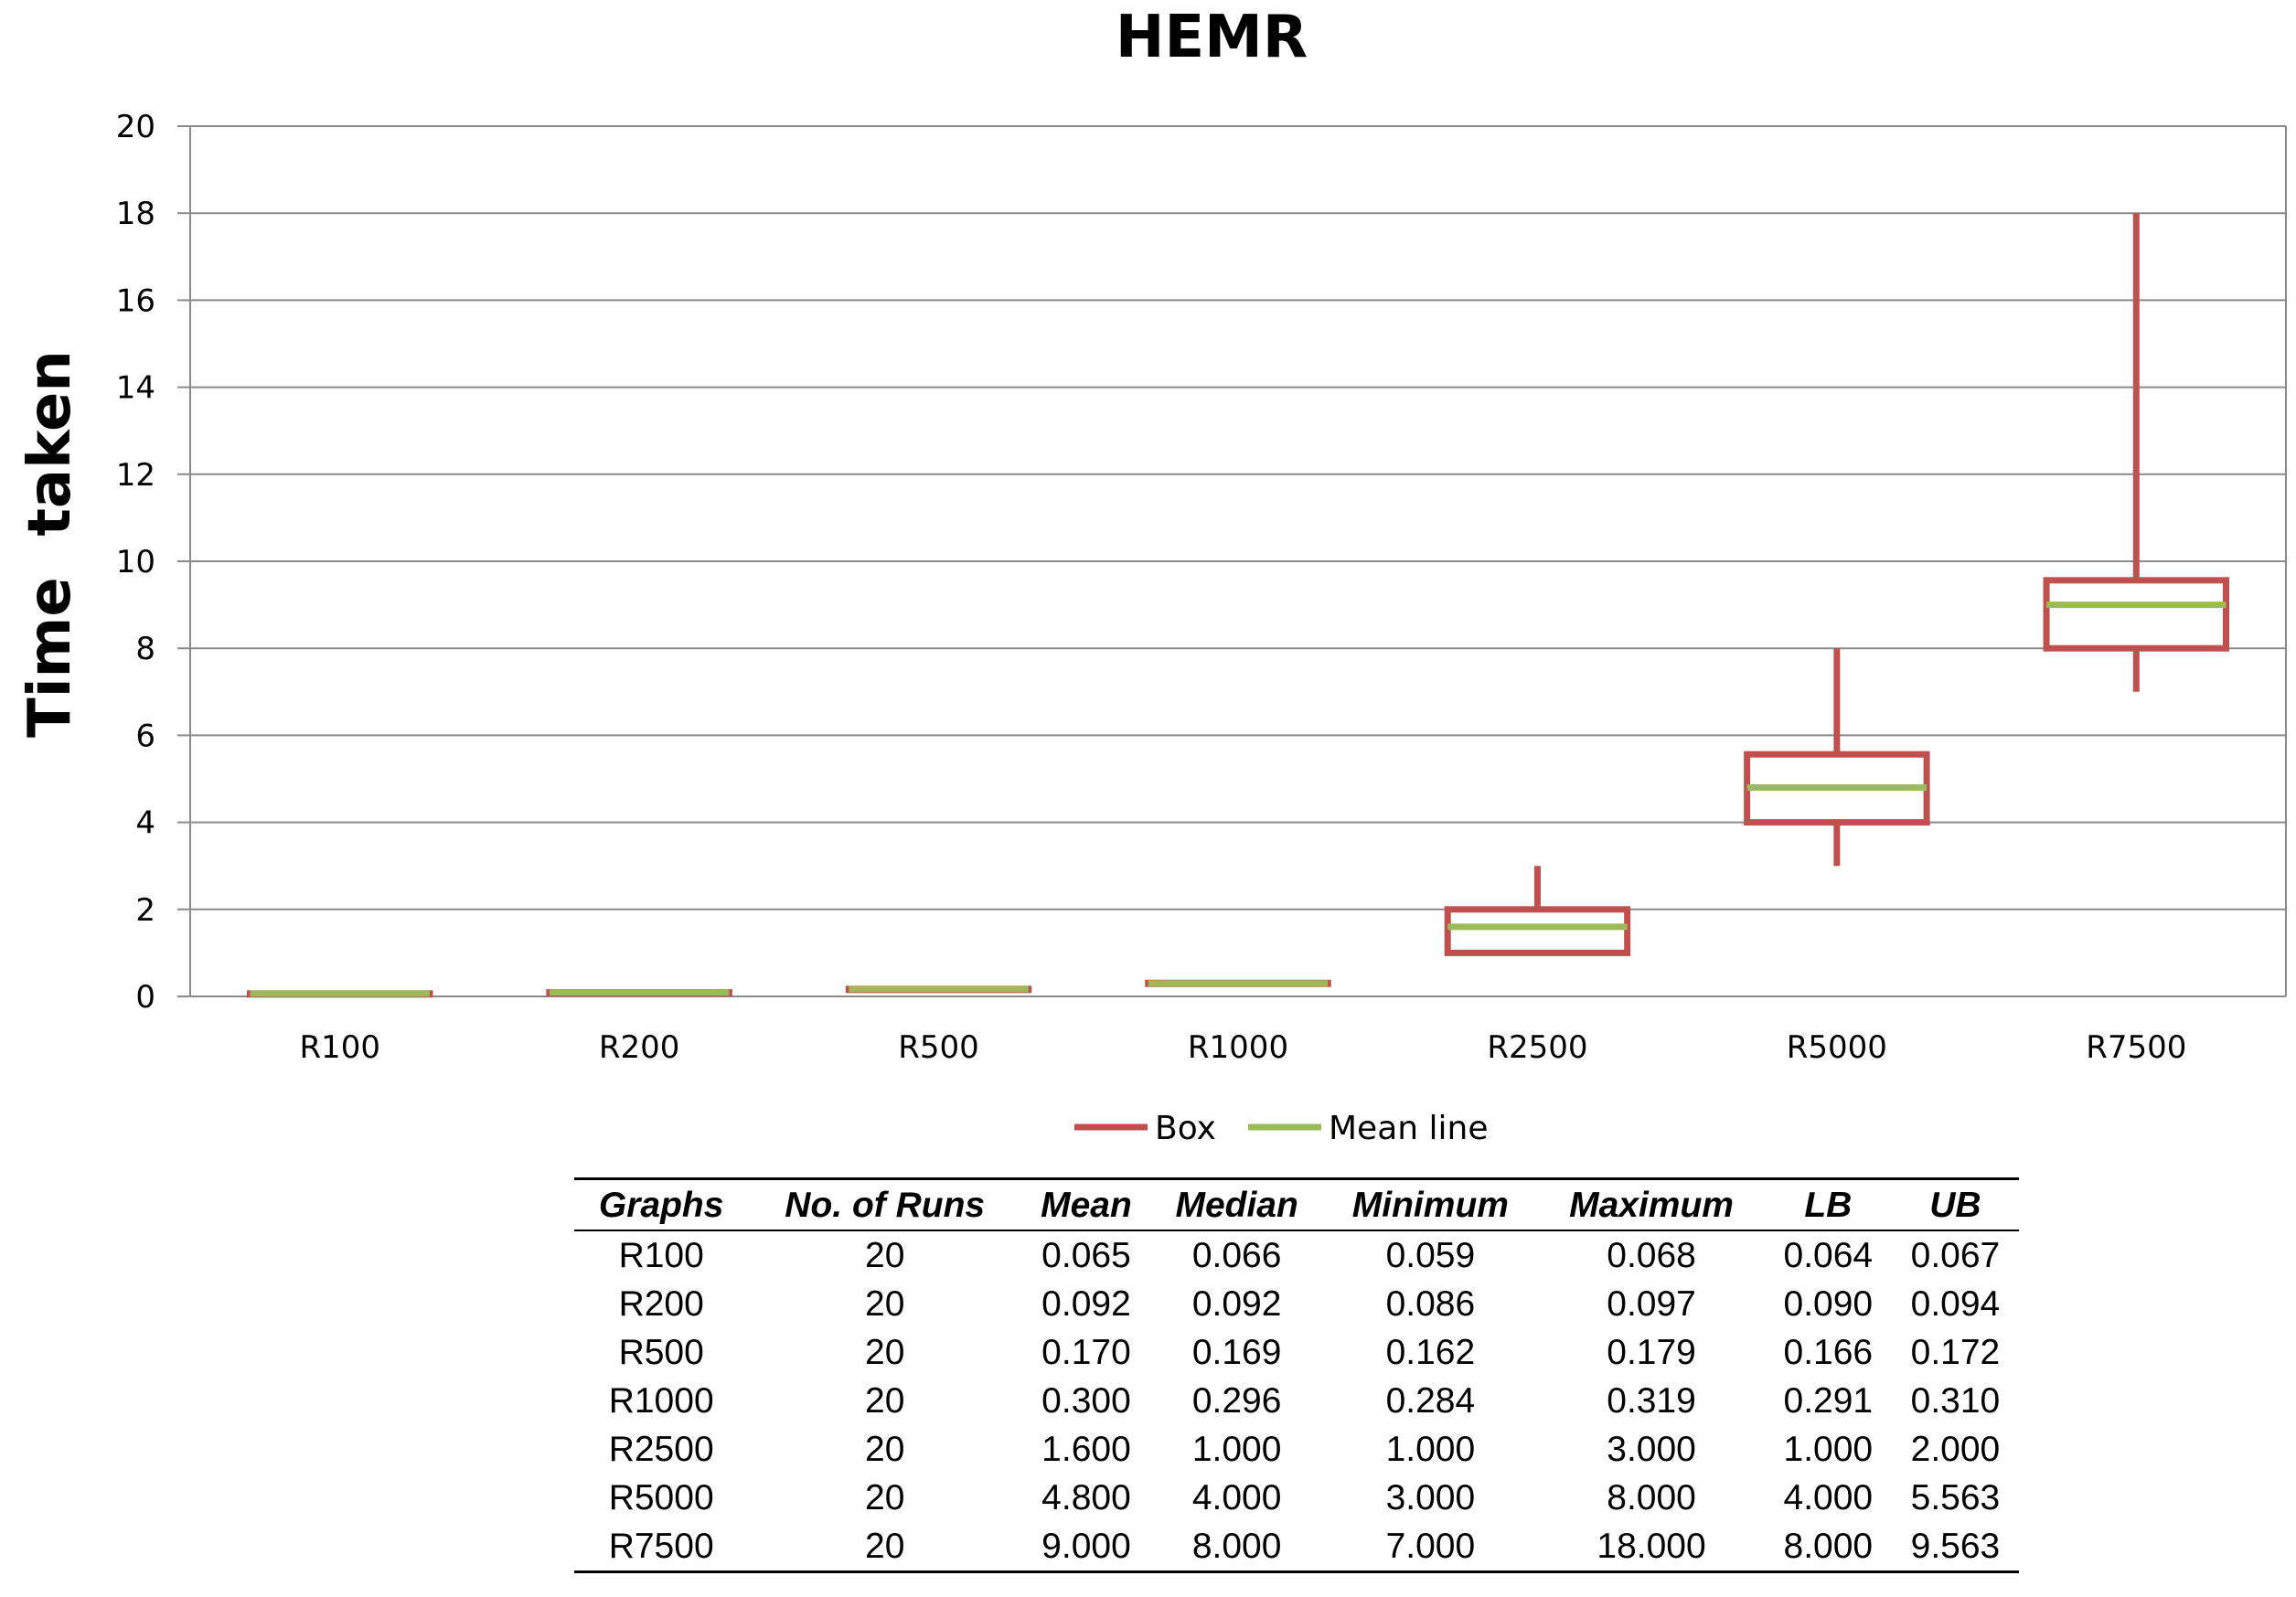 The width and height of the screenshot is (2296, 1597). What do you see at coordinates (1828, 1304) in the screenshot?
I see `table-cell: 0.090` at bounding box center [1828, 1304].